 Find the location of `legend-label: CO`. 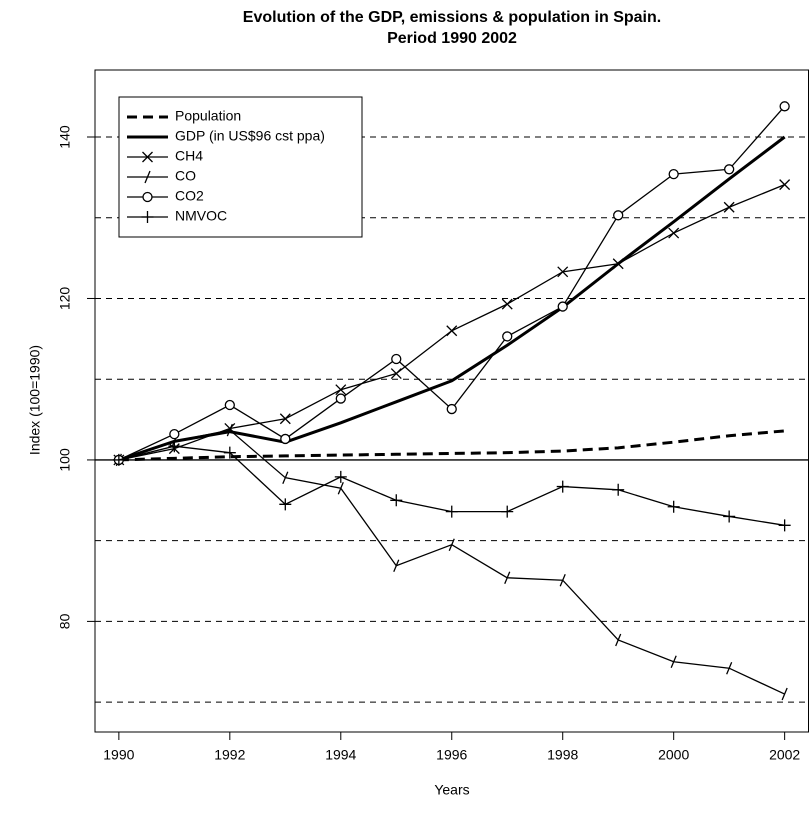

legend-label: CO is located at coordinates (185, 176).